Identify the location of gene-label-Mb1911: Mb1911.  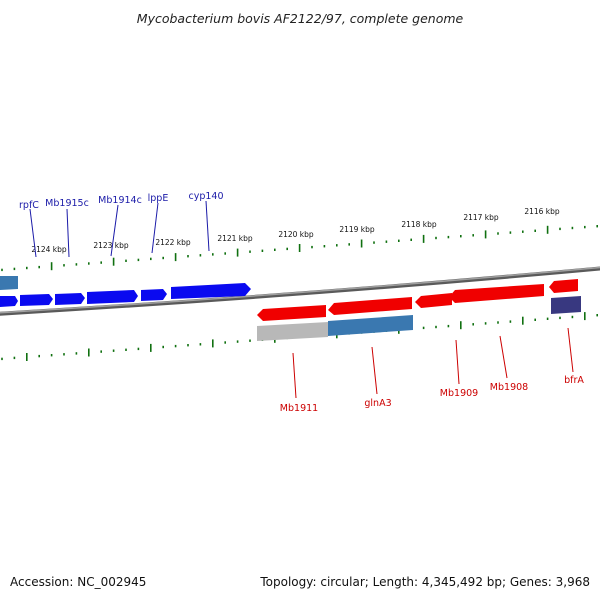
(299, 408).